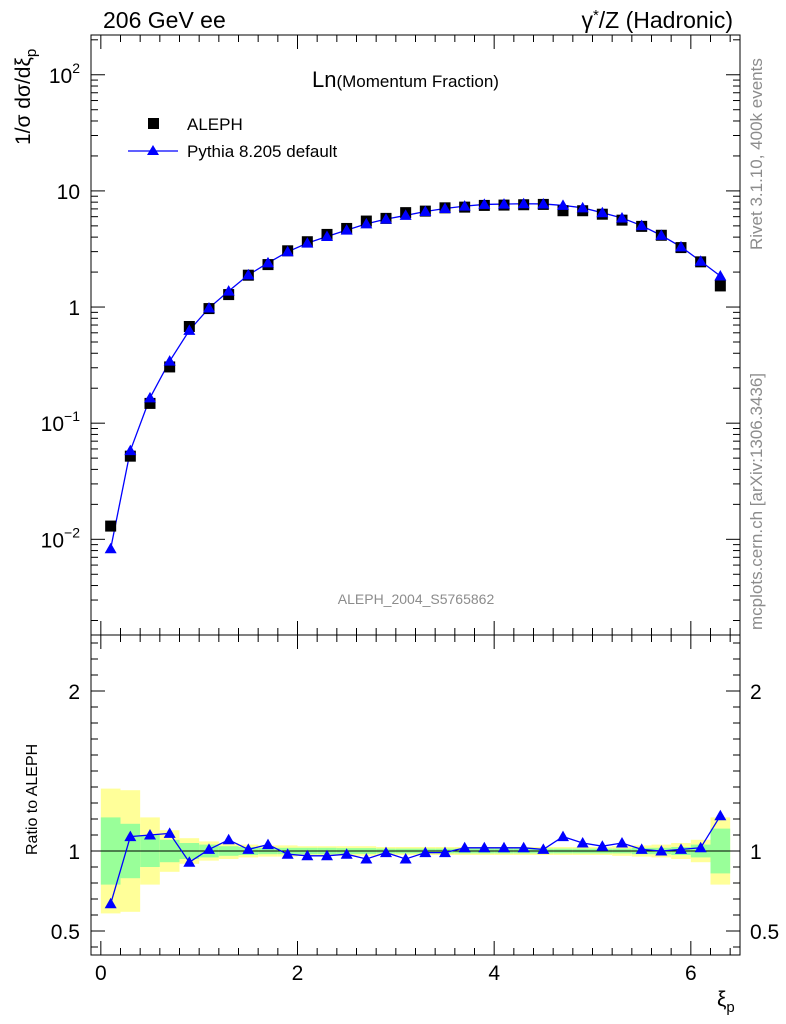  I want to click on legend-label-pythia: Pythia 8.205 default, so click(262, 151).